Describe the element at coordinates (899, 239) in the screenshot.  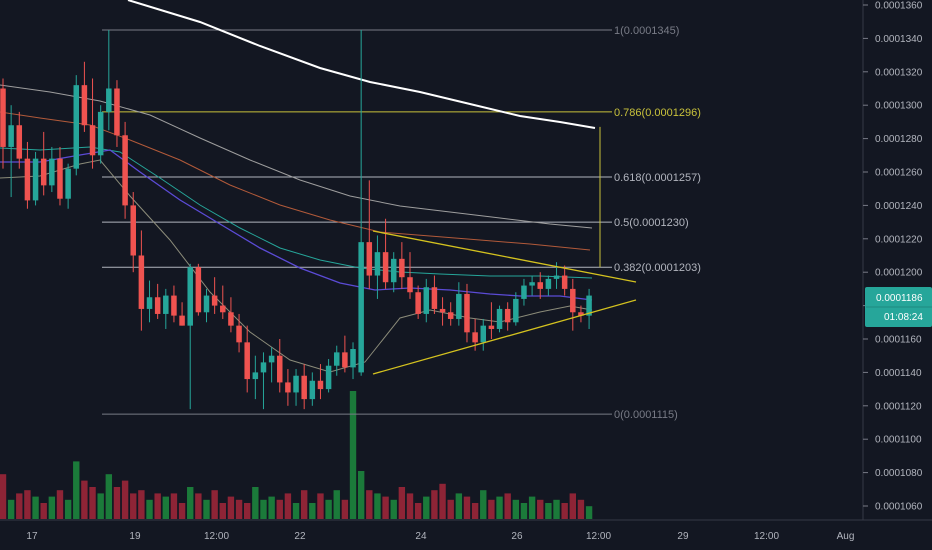
I see `price-tick-label: 0.0001220` at that location.